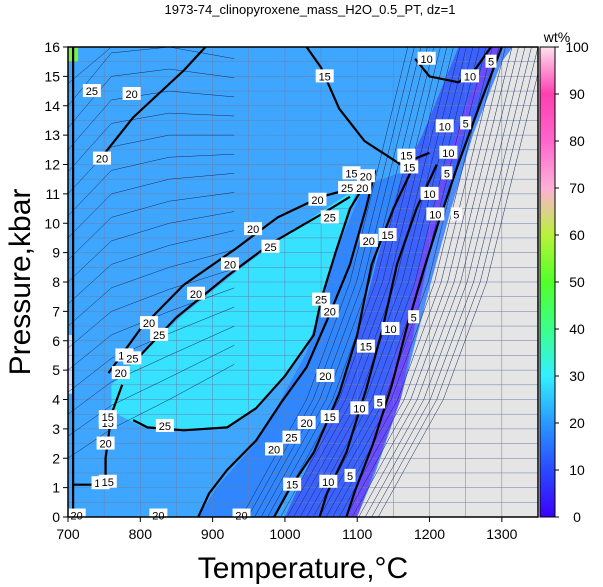 The height and width of the screenshot is (587, 603). What do you see at coordinates (52, 135) in the screenshot?
I see `y-tick-label-13: 13` at bounding box center [52, 135].